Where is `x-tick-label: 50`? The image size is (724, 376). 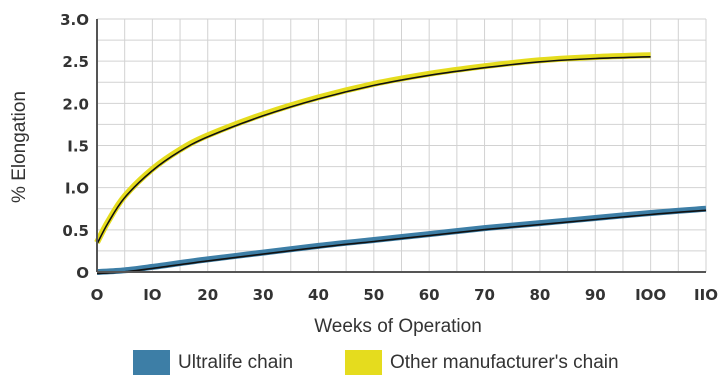
x-tick-label: 50 is located at coordinates (373, 295).